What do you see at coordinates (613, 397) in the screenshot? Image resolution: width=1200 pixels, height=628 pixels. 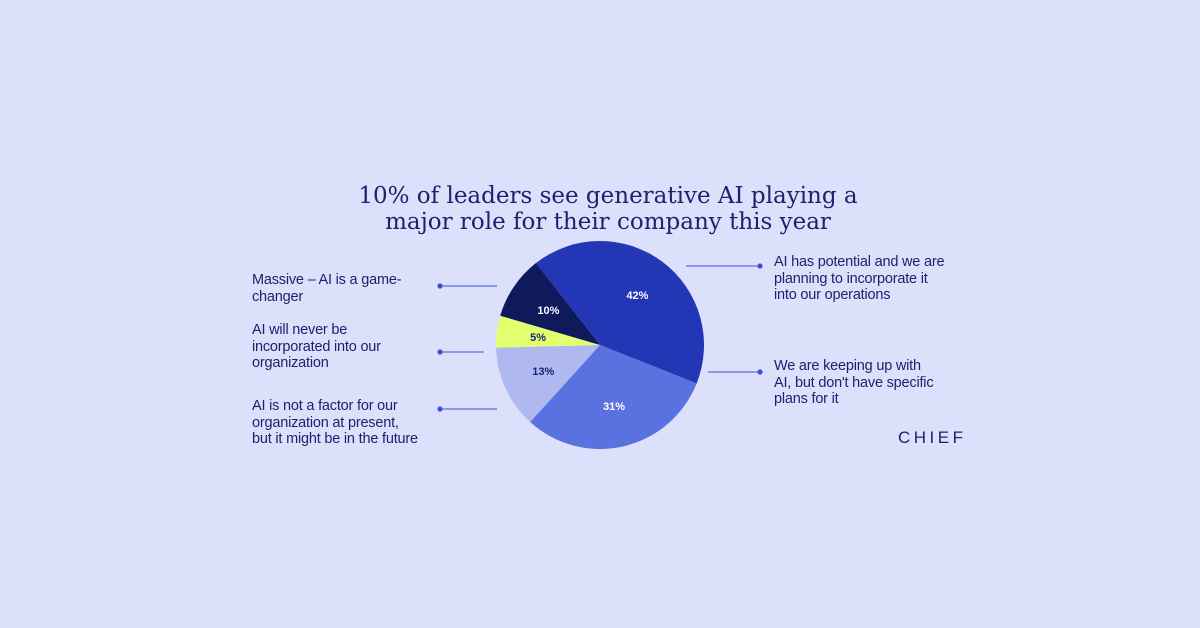 I see `pie-slice-keeping-up` at bounding box center [613, 397].